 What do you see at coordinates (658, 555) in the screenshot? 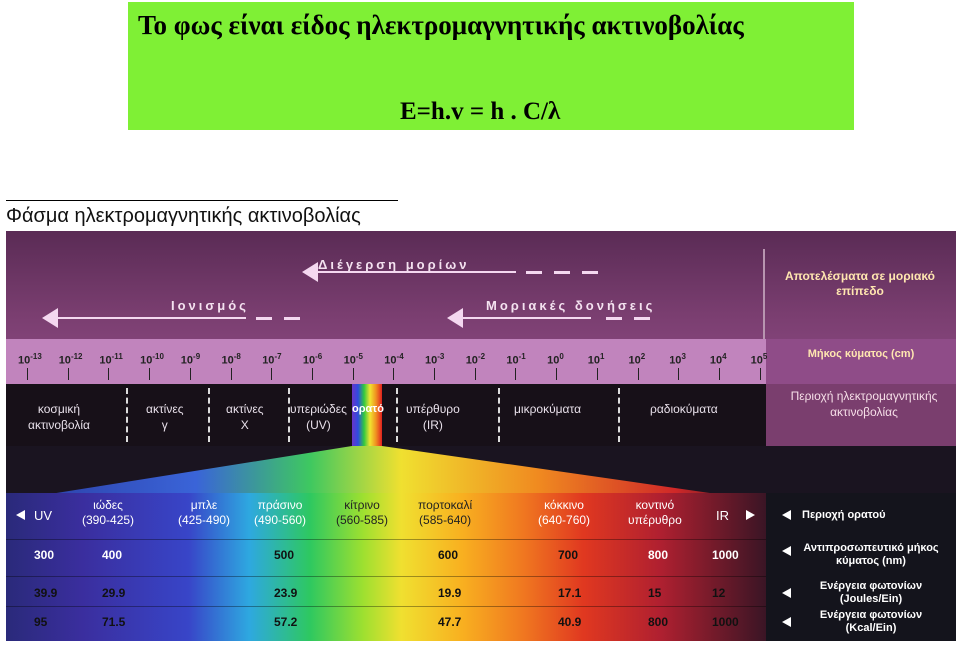
I see `nm-value: 800` at bounding box center [658, 555].